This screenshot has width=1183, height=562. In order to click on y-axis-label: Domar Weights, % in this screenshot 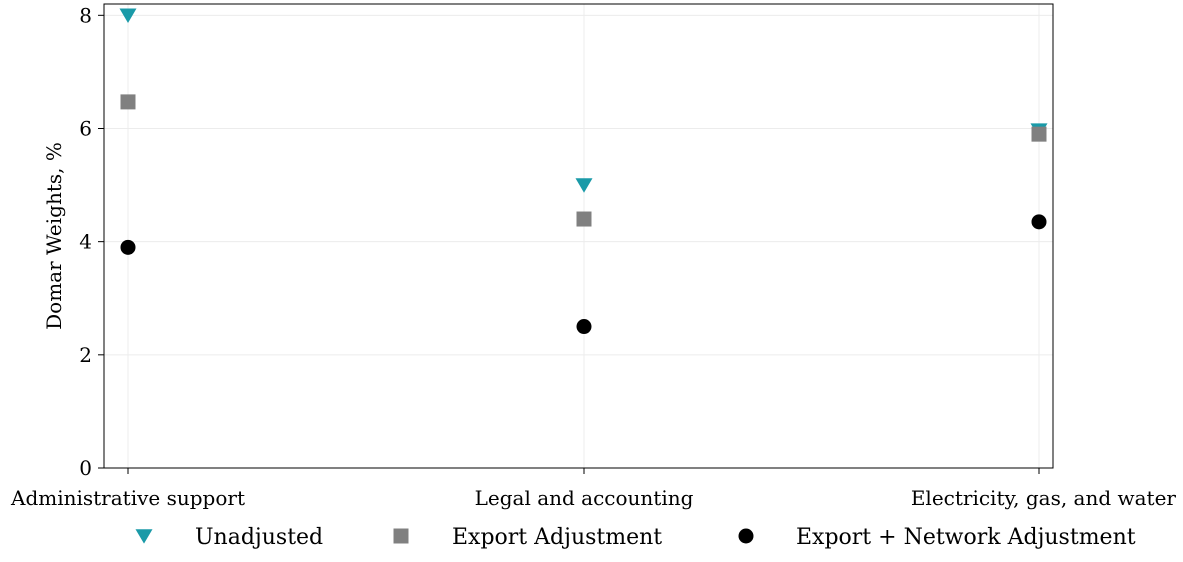, I will do `click(54, 236)`.